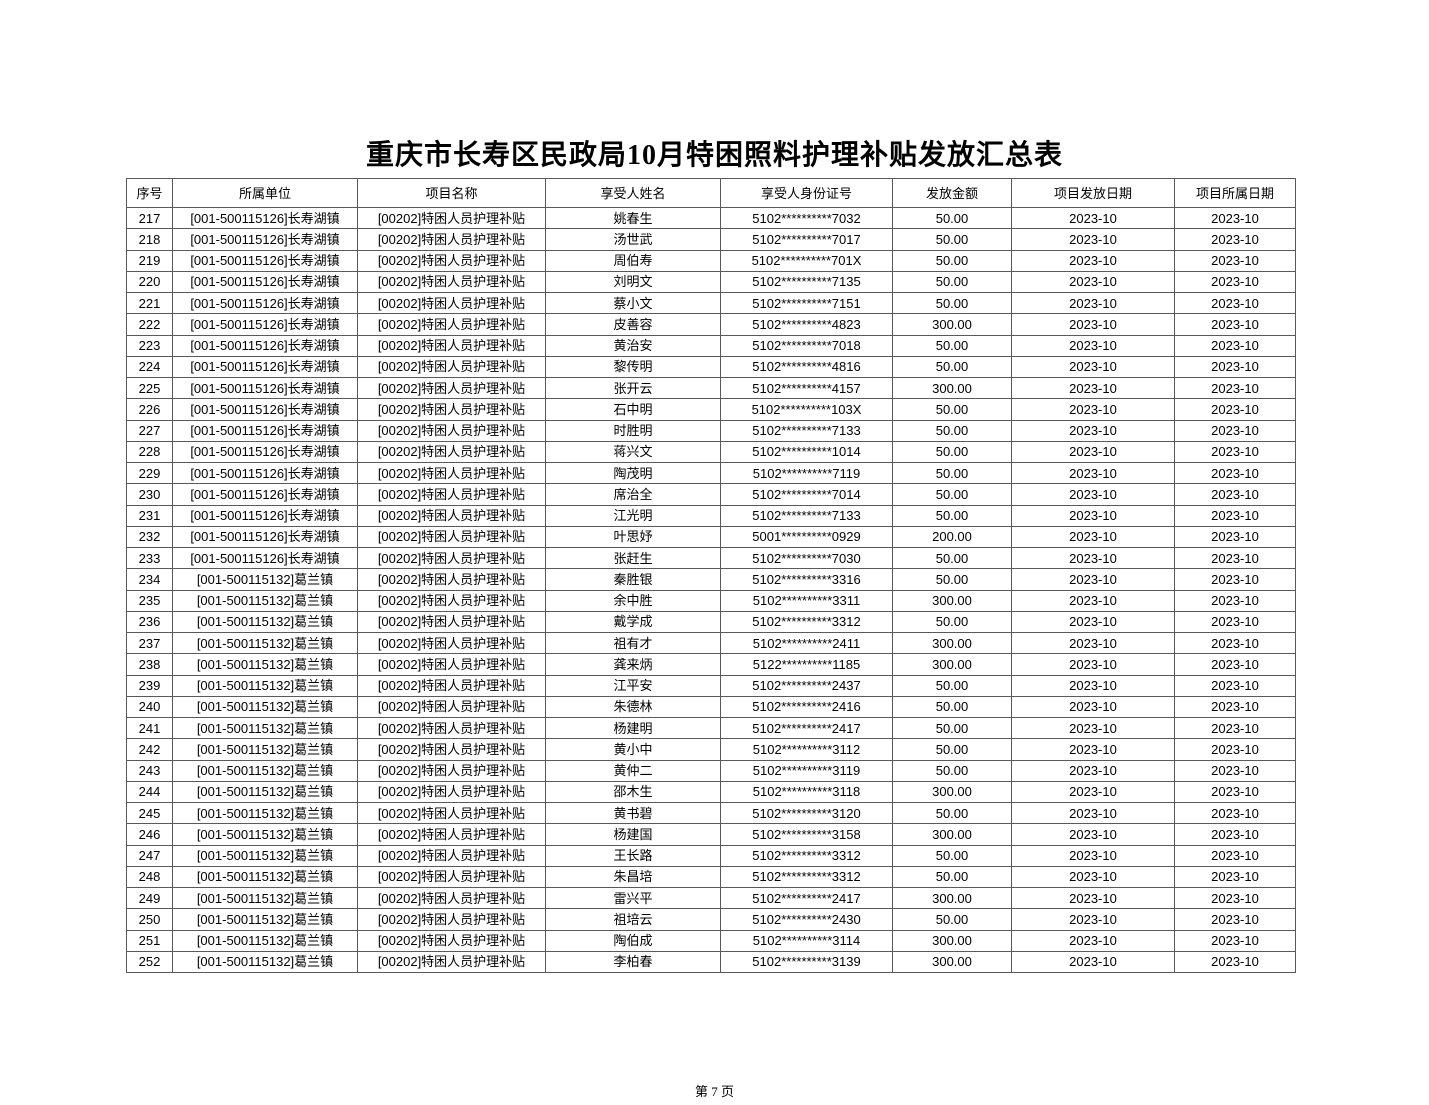 This screenshot has height=1105, width=1429. Describe the element at coordinates (149, 749) in the screenshot. I see `cell-seq: 242` at that location.